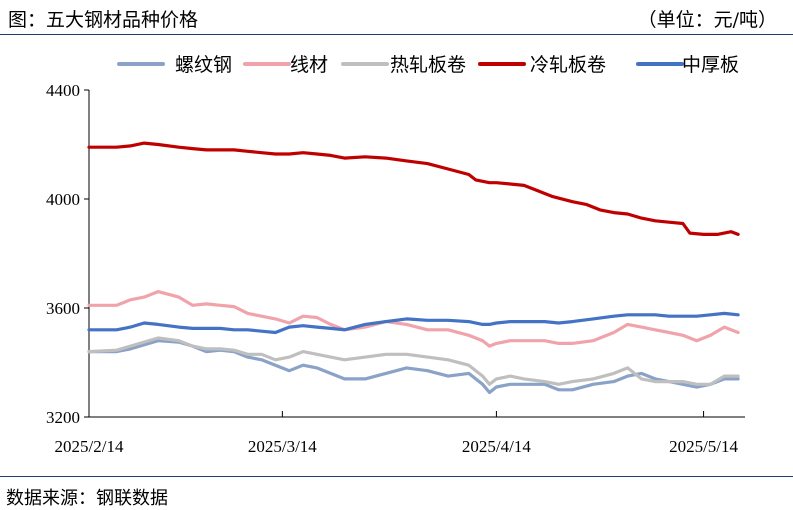 The image size is (793, 510). What do you see at coordinates (63, 417) in the screenshot?
I see `y-tick-label: 3200` at bounding box center [63, 417].